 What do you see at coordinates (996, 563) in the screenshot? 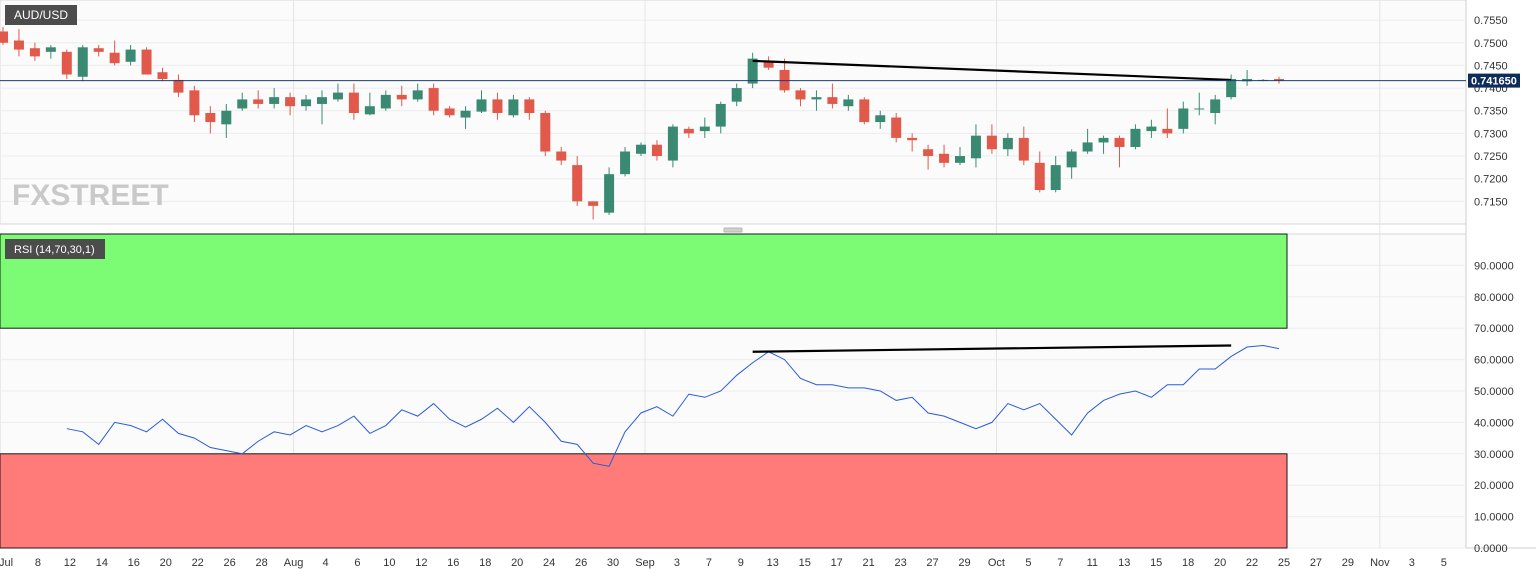
I see `x-tick-label: Oct` at bounding box center [996, 563].